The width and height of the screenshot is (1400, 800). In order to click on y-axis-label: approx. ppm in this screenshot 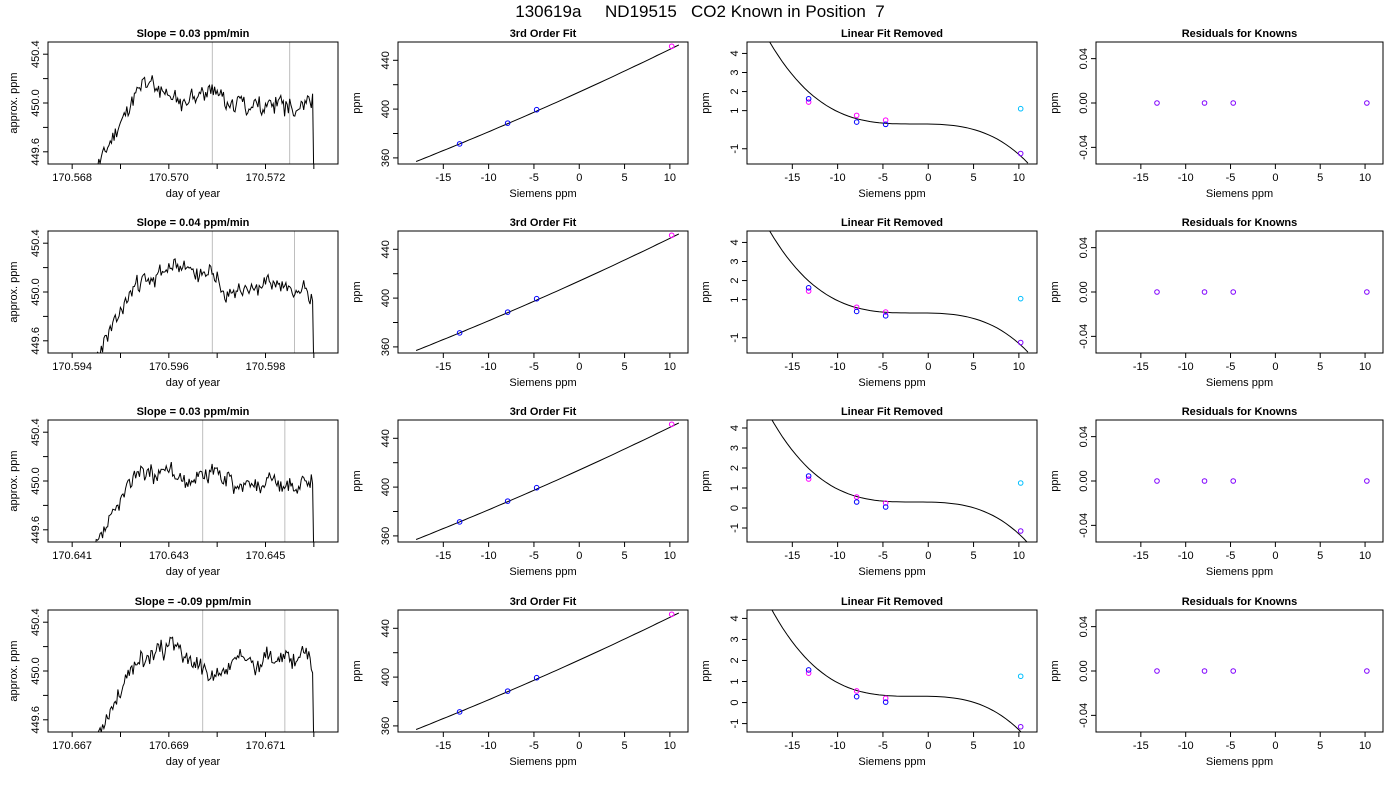, I will do `click(14, 102)`.